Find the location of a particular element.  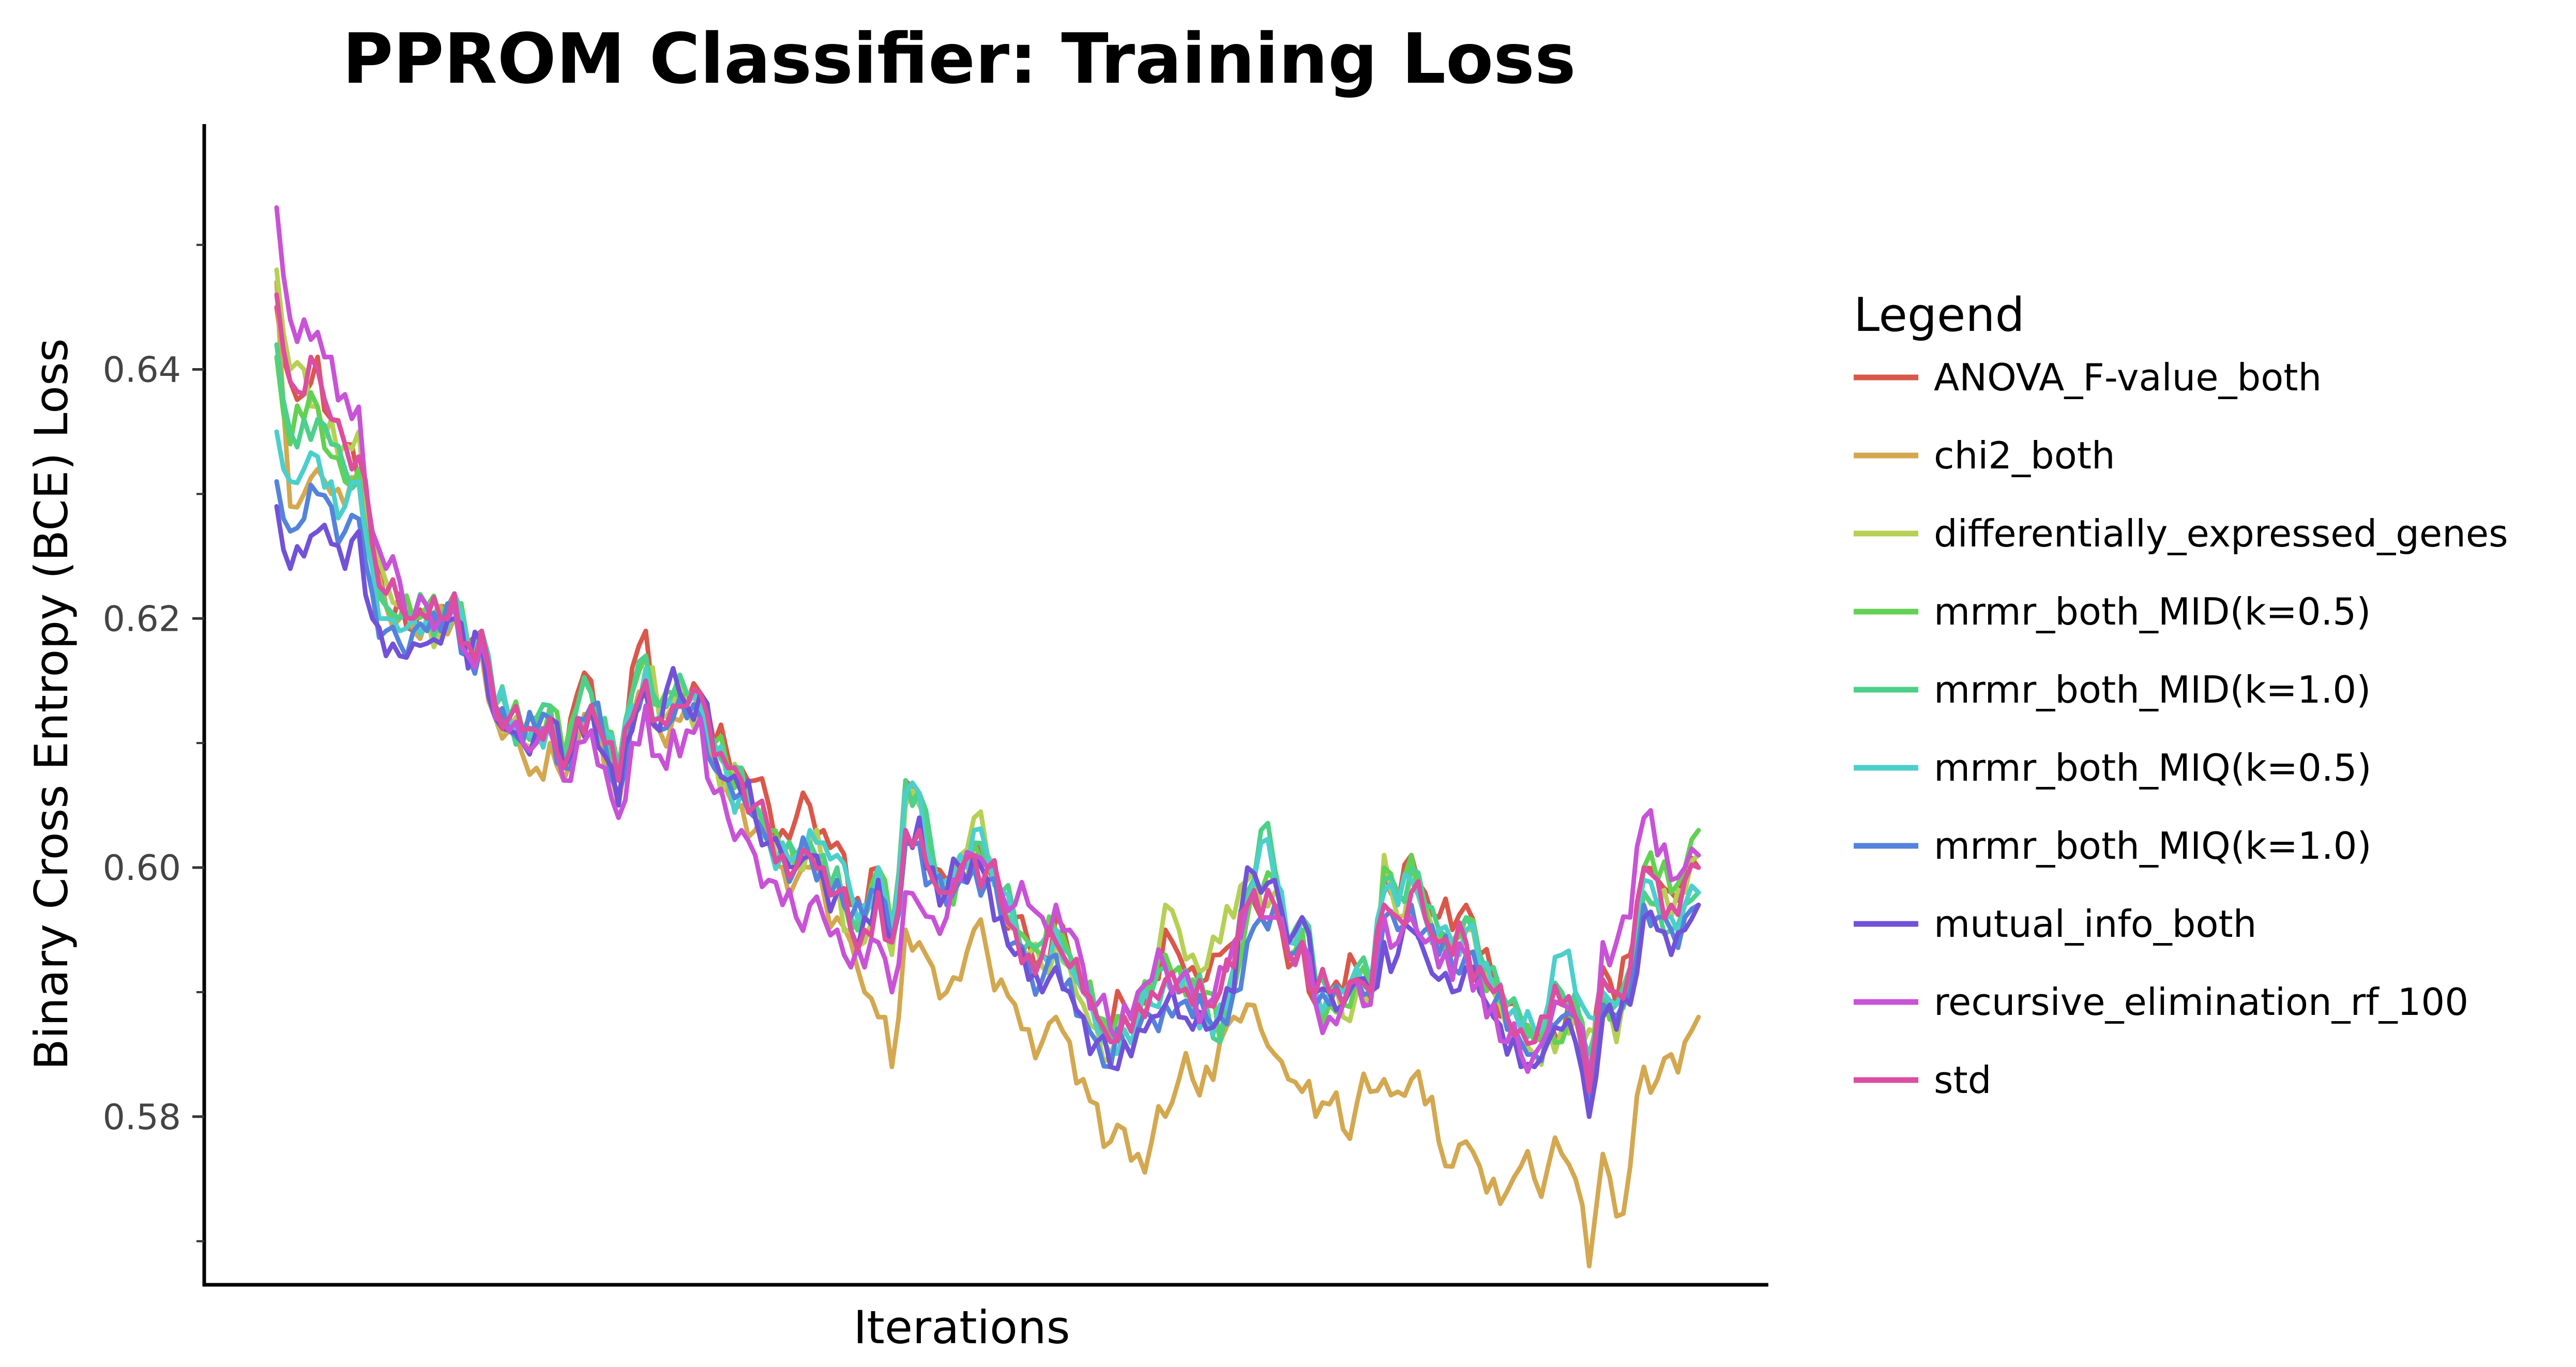

legend-item: ANOVA_F-value_both is located at coordinates (2088, 378).